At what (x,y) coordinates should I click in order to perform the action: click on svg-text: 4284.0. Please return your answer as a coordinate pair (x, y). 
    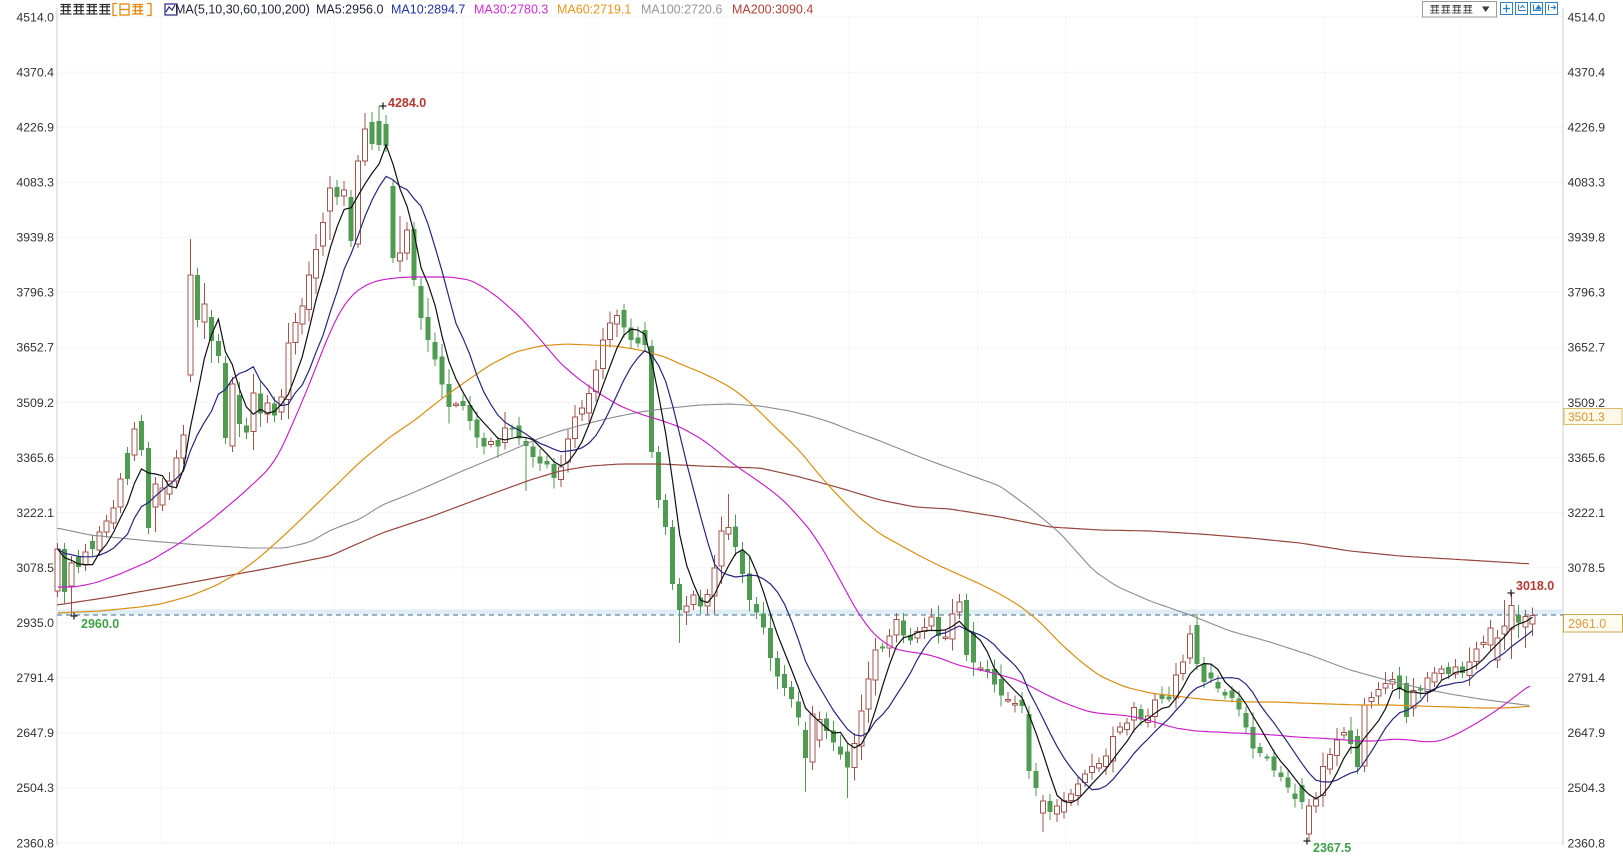
    Looking at the image, I should click on (407, 103).